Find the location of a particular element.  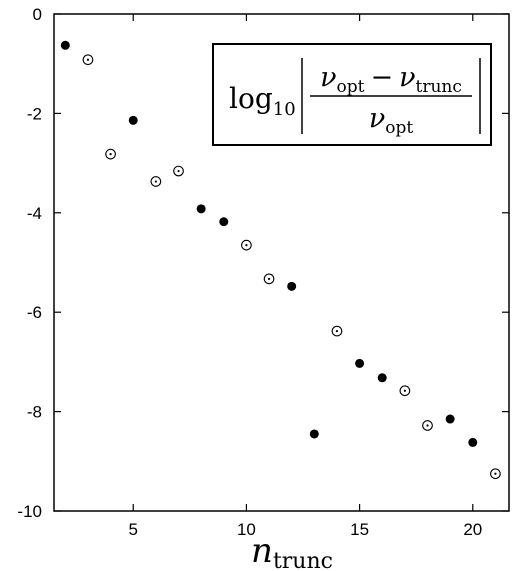

formula-minus: − is located at coordinates (381, 77).